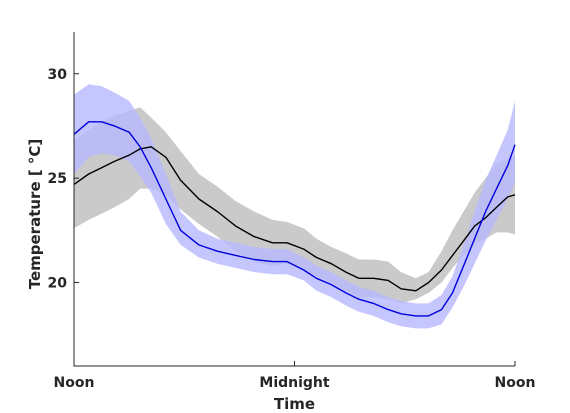  I want to click on x-tick-label-2: Noon, so click(515, 383).